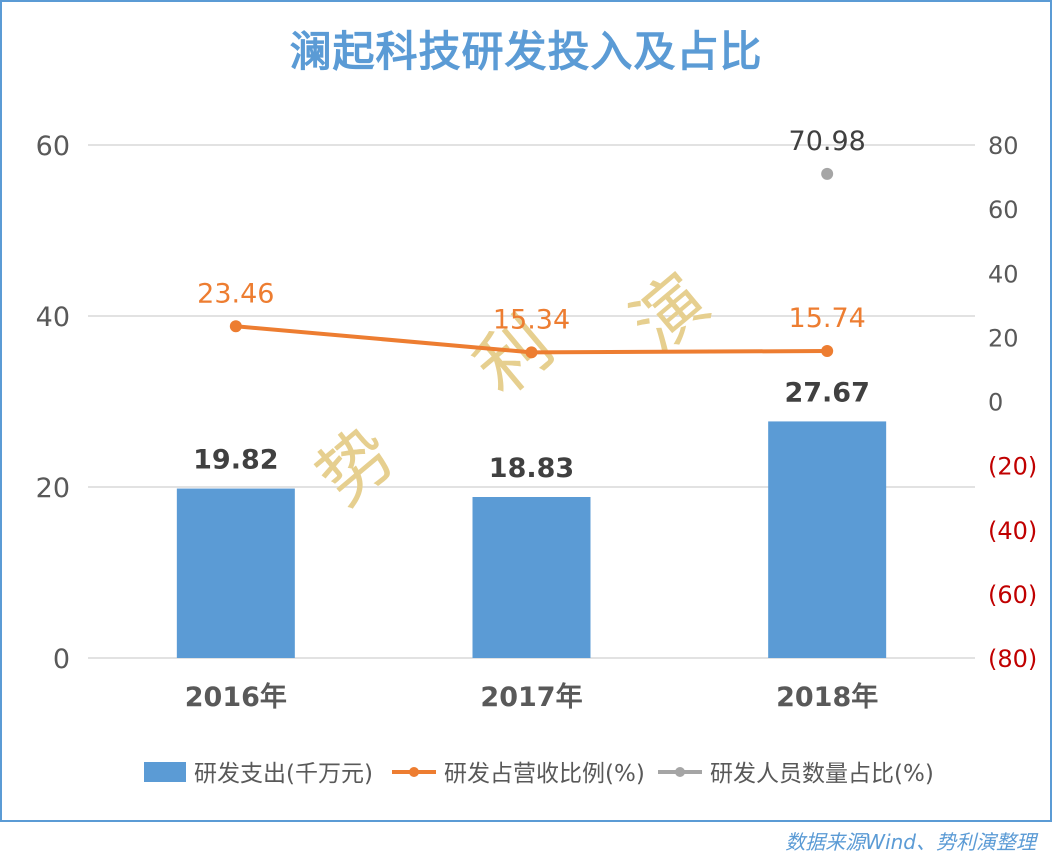  Describe the element at coordinates (910, 842) in the screenshot. I see `source-note: 数据来源Wind、势利演整理` at that location.